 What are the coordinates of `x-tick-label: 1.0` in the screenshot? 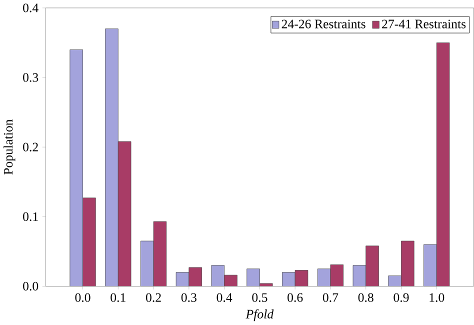 It's located at (437, 297).